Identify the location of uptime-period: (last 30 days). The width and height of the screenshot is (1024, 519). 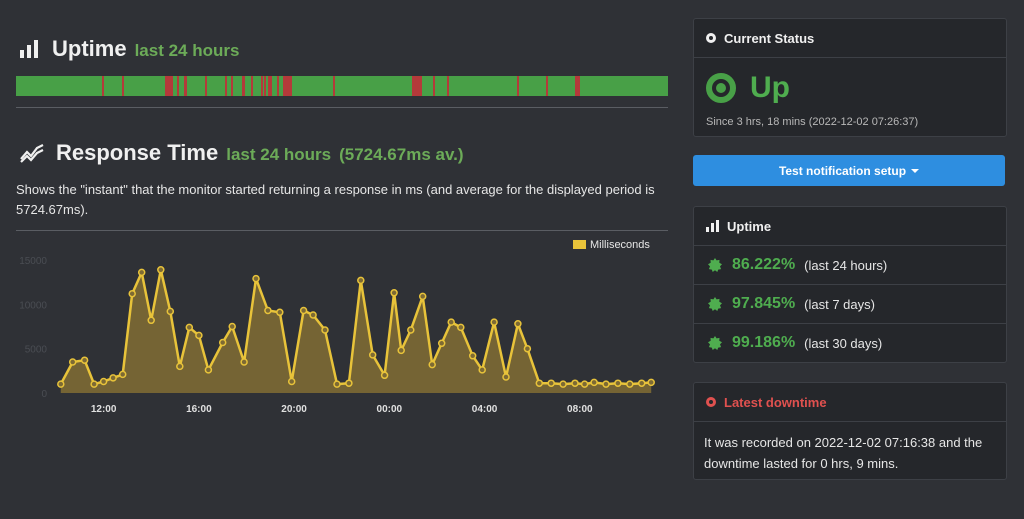
(843, 343).